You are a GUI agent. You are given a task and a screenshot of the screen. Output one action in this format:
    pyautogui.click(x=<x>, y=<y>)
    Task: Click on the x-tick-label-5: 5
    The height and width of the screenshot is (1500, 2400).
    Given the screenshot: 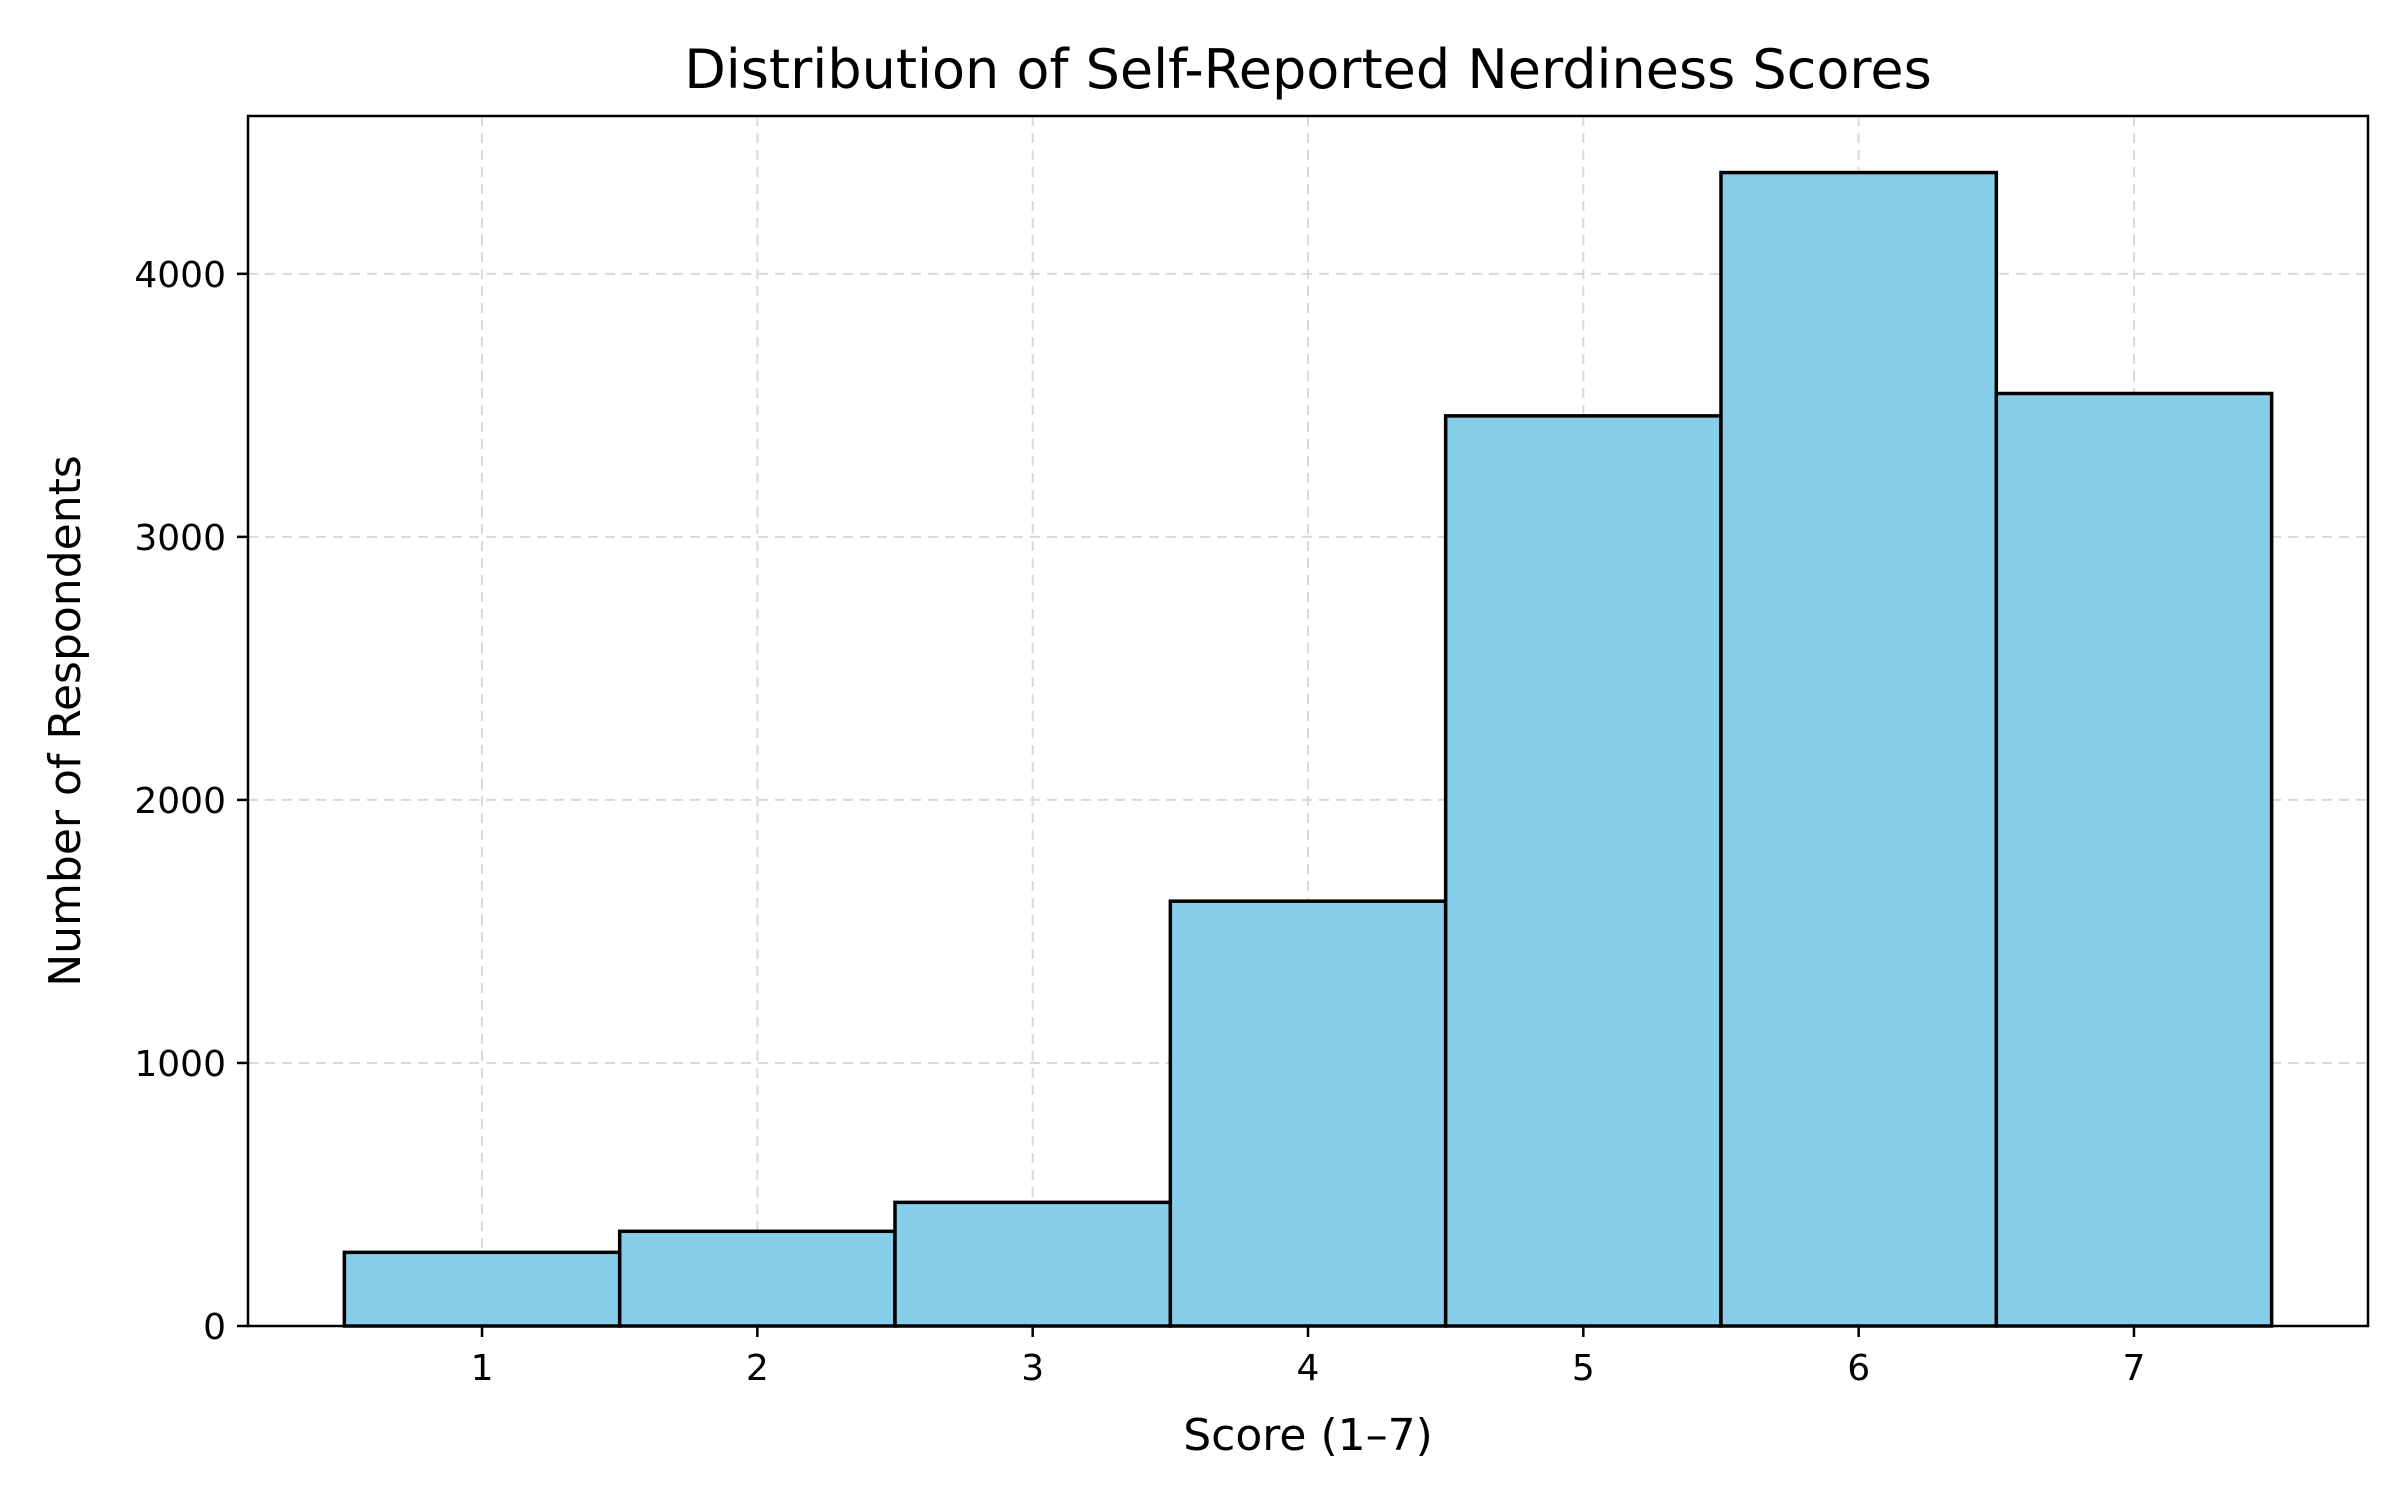 What is the action you would take?
    pyautogui.click(x=1583, y=1368)
    